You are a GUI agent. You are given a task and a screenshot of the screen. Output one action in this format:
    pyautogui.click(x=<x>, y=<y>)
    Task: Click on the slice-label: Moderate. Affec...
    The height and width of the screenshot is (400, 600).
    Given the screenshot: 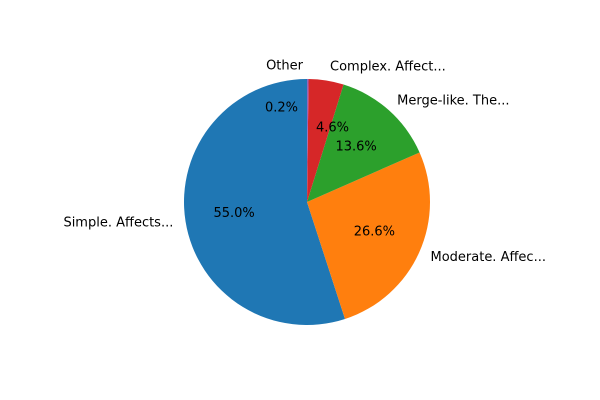 What is the action you would take?
    pyautogui.click(x=487, y=257)
    